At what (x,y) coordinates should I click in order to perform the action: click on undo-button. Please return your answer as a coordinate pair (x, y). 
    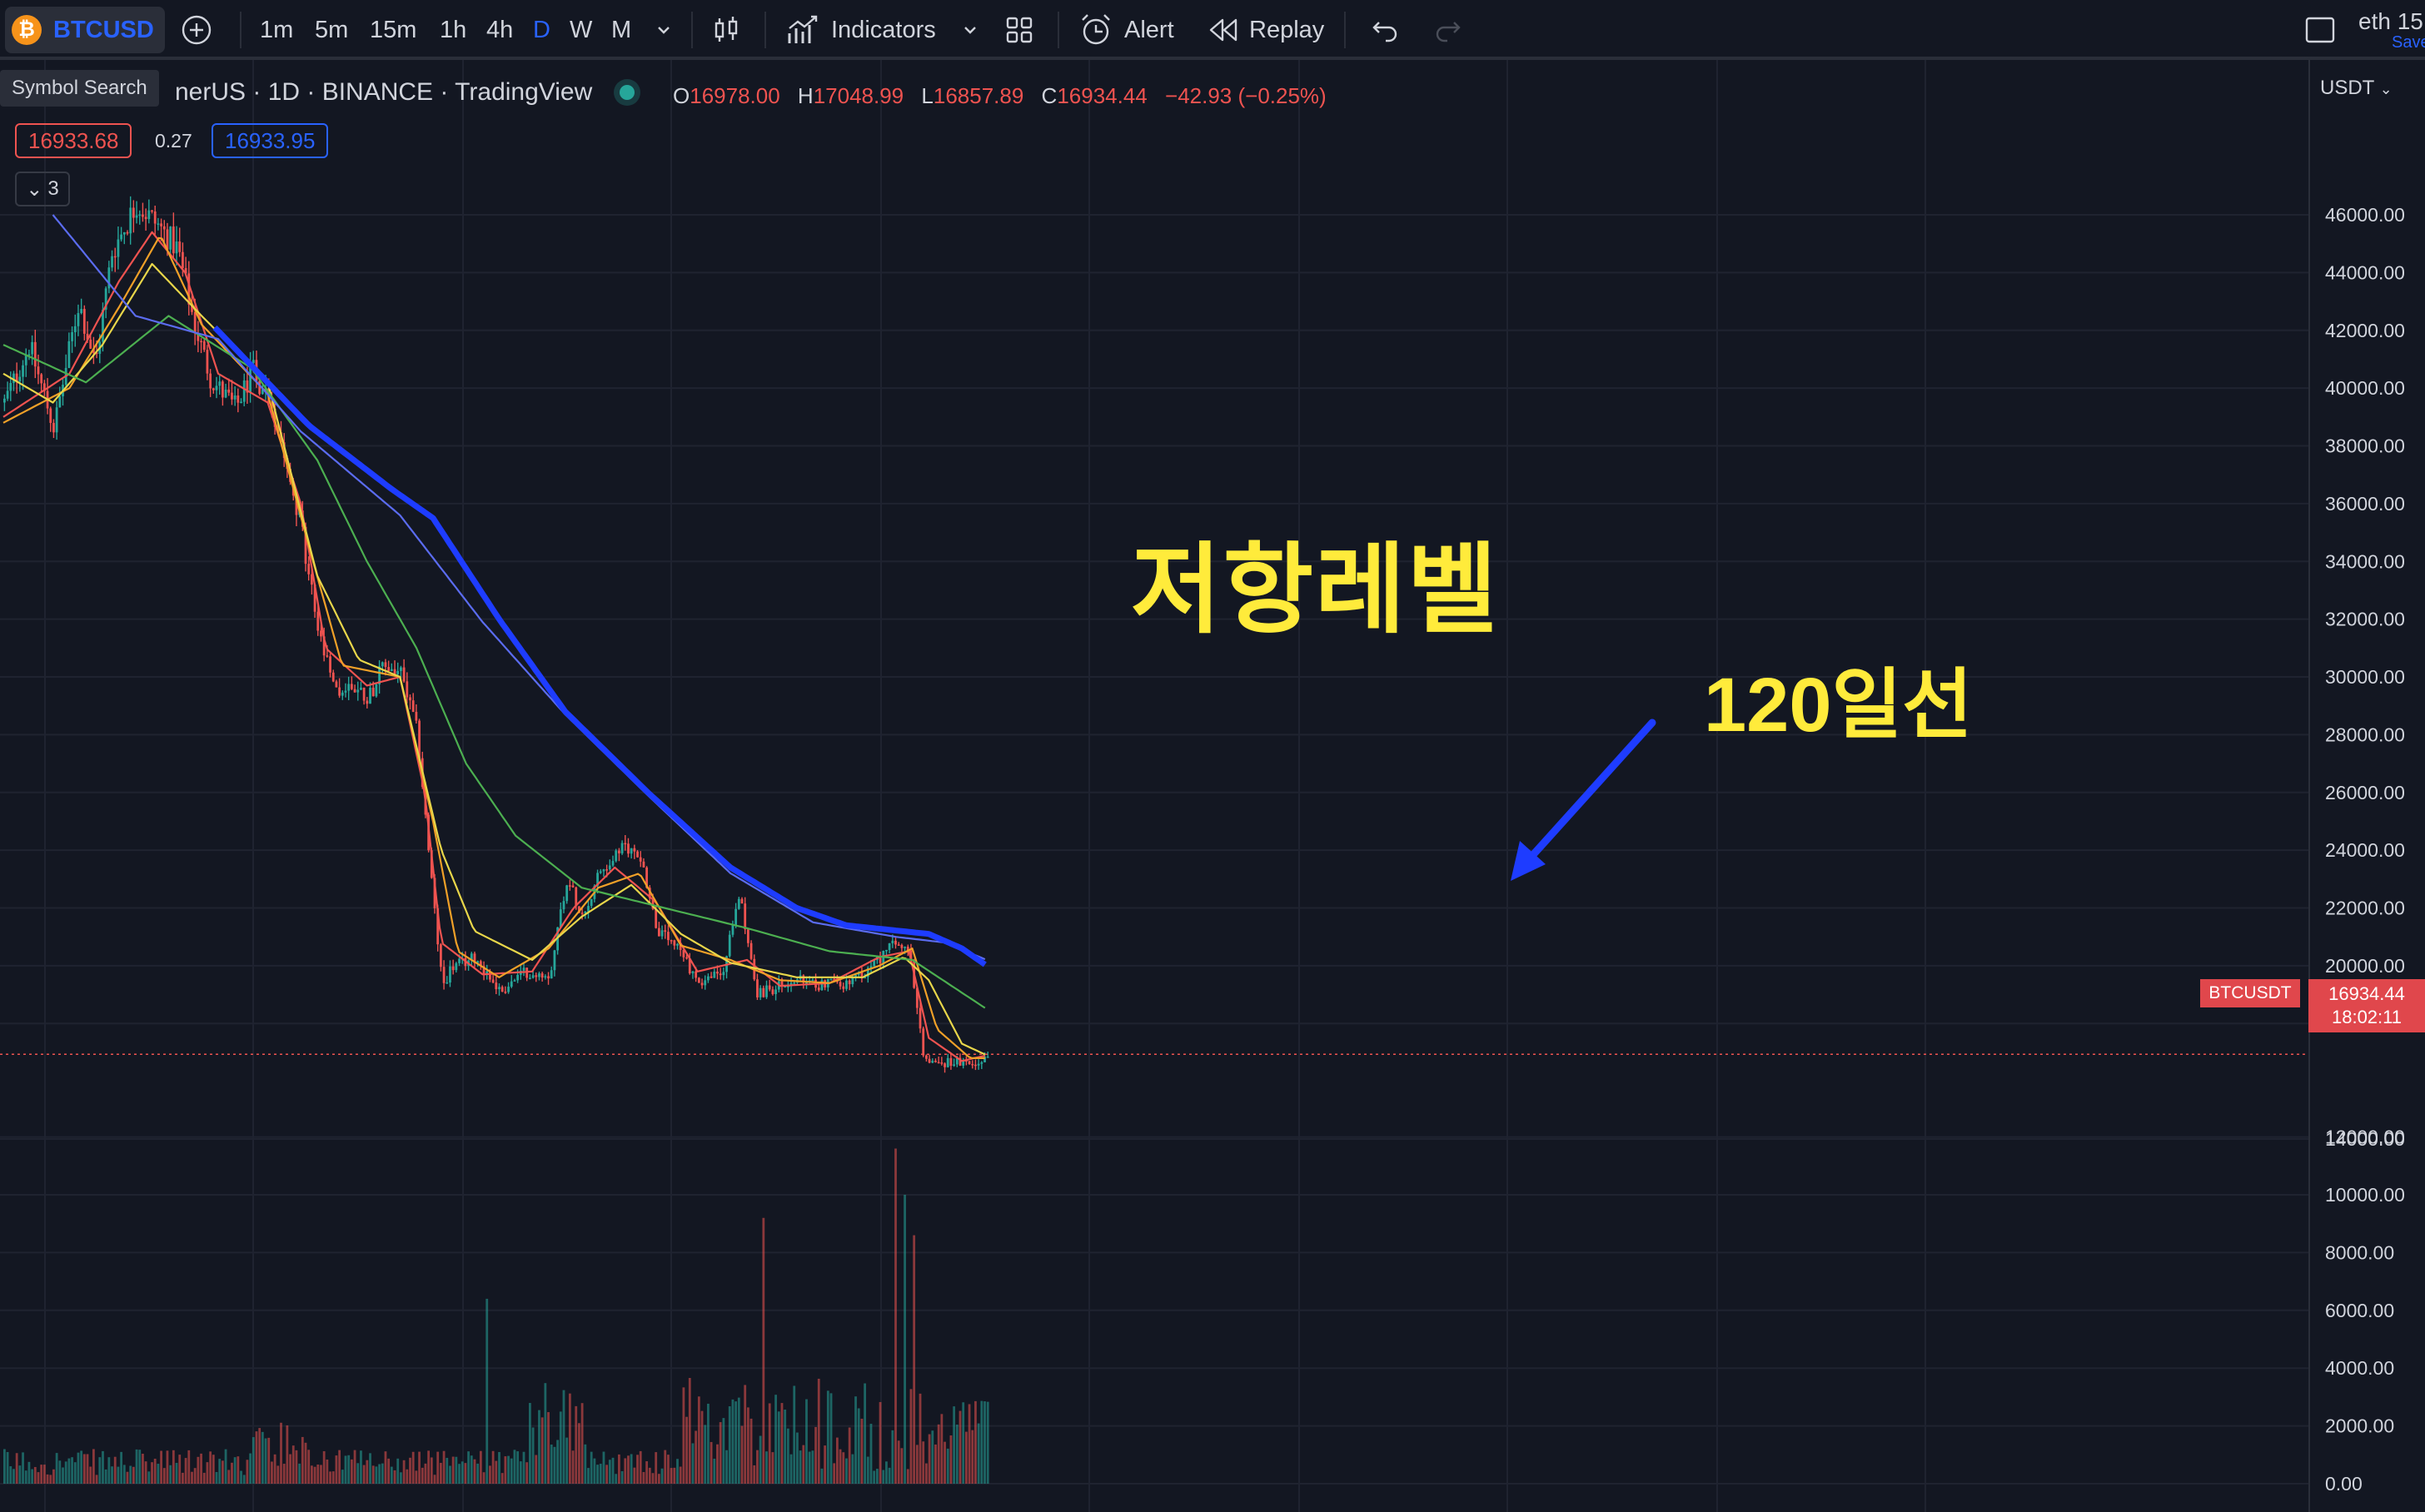
    Looking at the image, I should click on (1385, 30).